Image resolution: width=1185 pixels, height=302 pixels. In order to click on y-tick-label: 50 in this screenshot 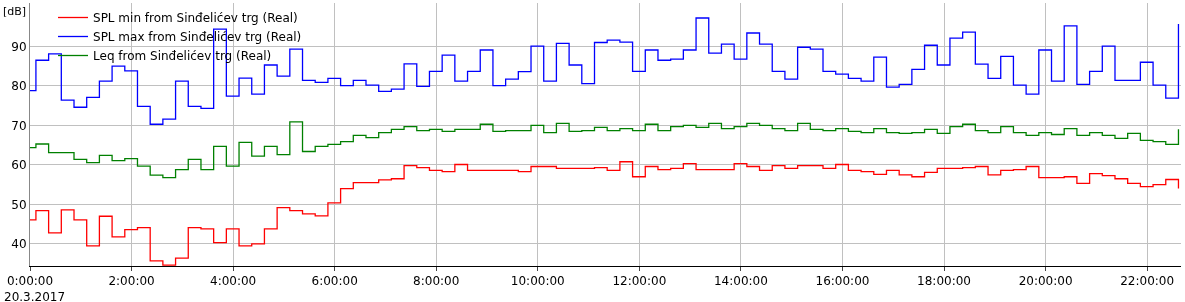, I will do `click(19, 204)`.